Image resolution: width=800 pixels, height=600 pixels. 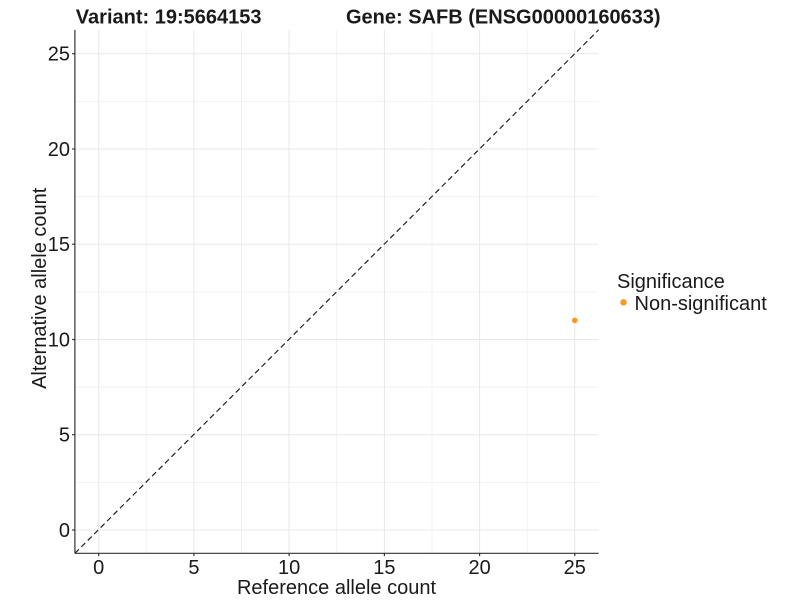 I want to click on svg-text: Non-significant, so click(x=701, y=304).